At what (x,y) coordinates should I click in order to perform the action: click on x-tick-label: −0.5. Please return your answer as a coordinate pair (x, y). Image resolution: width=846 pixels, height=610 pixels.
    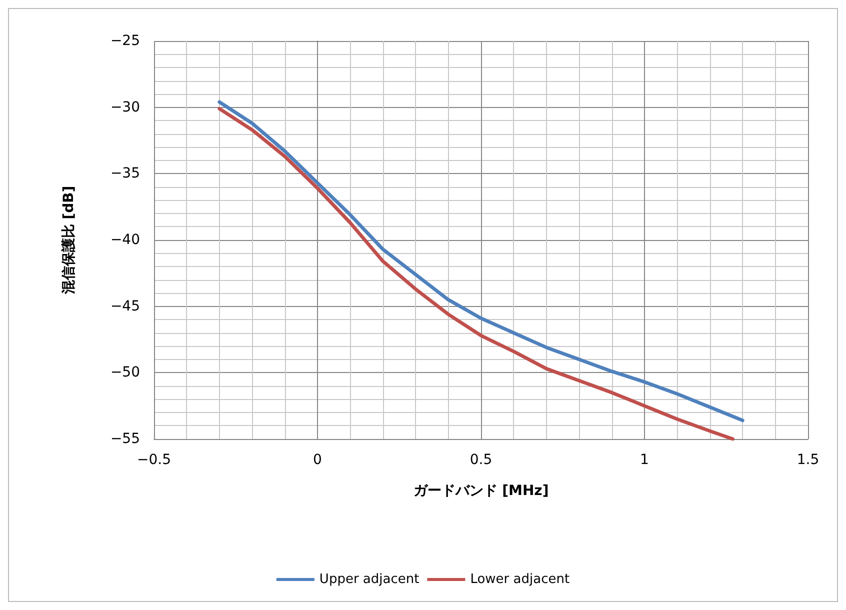
    Looking at the image, I should click on (154, 460).